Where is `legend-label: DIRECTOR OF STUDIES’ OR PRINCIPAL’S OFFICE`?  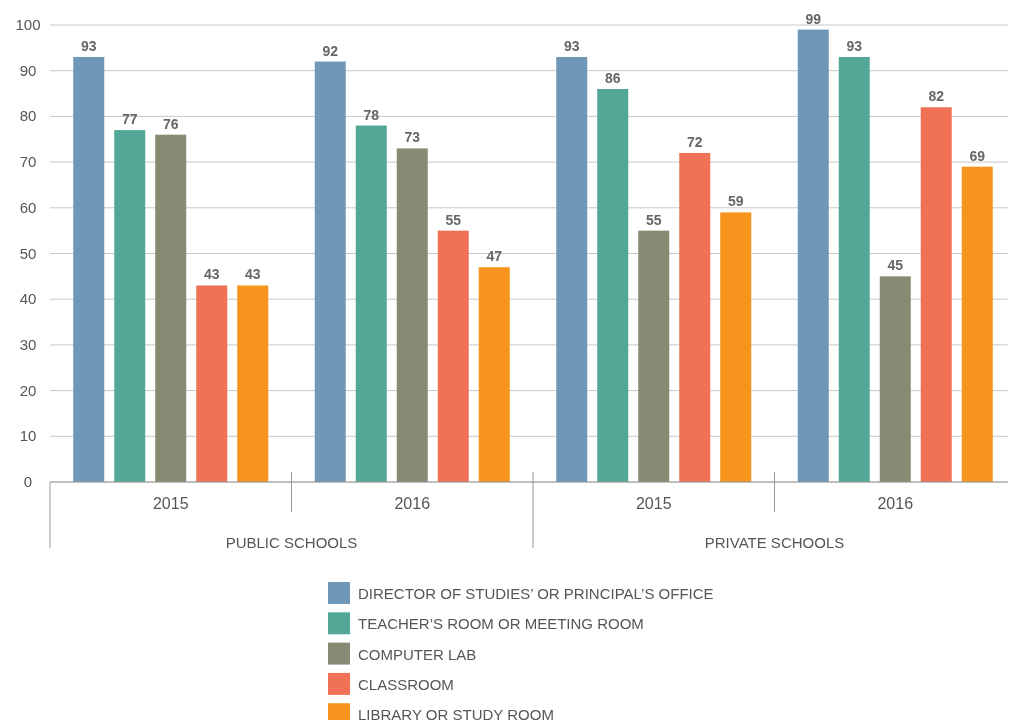
legend-label: DIRECTOR OF STUDIES’ OR PRINCIPAL’S OFFICE is located at coordinates (536, 593).